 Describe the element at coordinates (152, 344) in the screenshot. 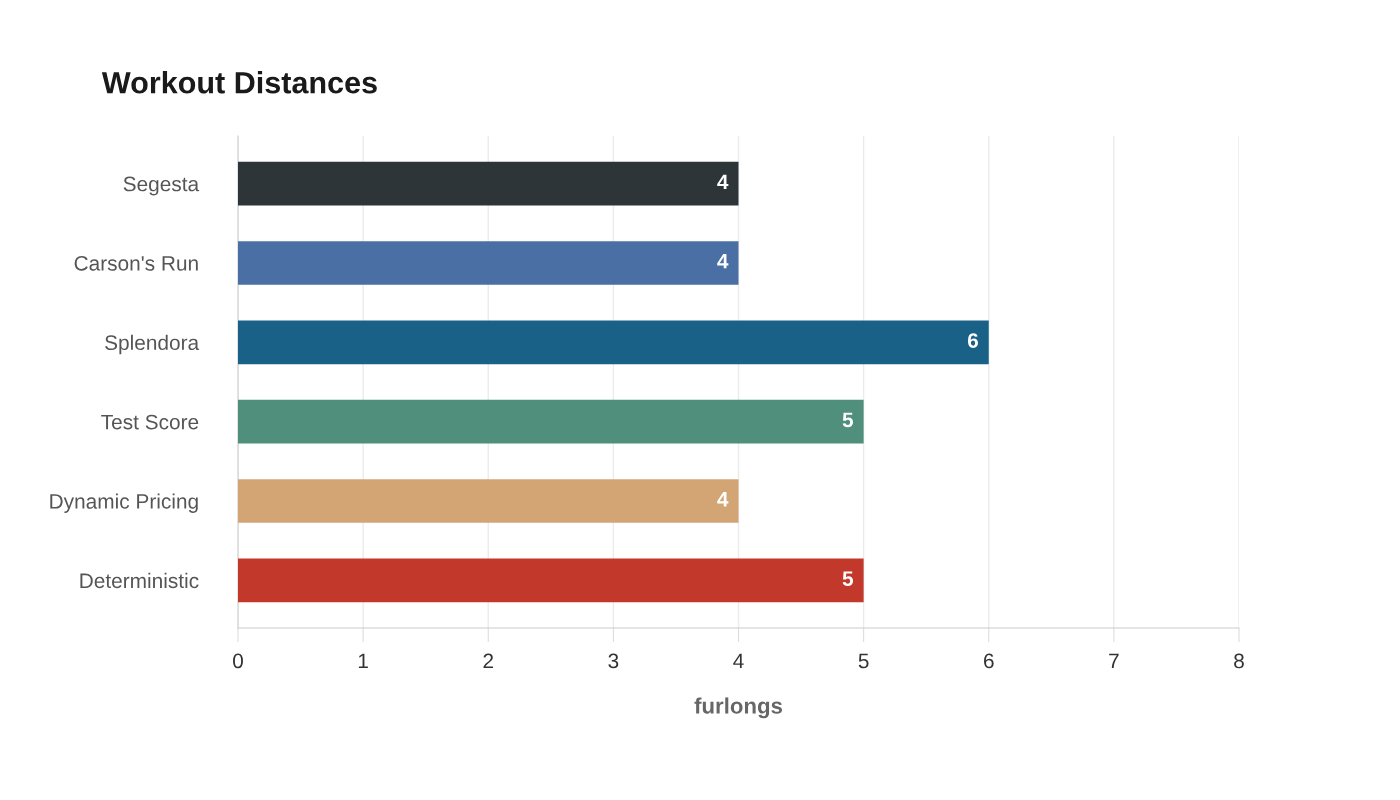

I see `y-tick-label: Splendora` at that location.